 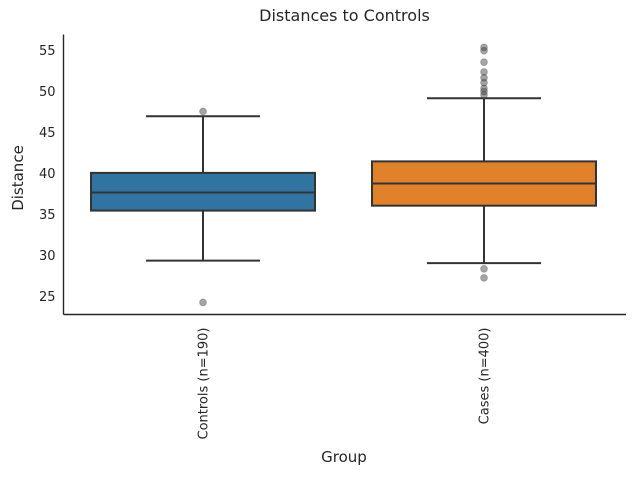 I want to click on x-axis-label: Group, so click(x=344, y=457).